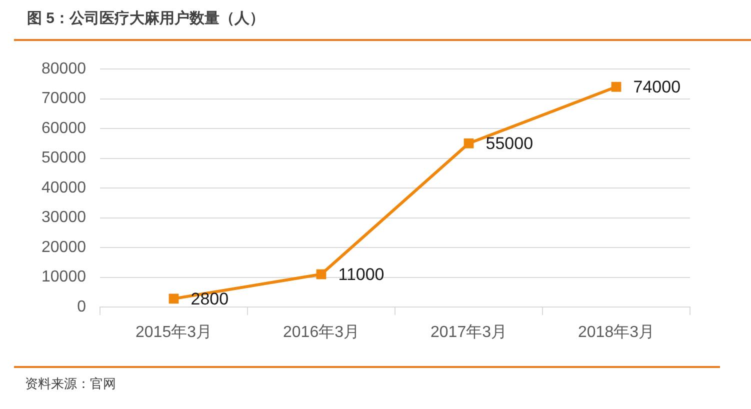 The image size is (751, 409). What do you see at coordinates (321, 333) in the screenshot?
I see `x-tick-label: 2016年3月` at bounding box center [321, 333].